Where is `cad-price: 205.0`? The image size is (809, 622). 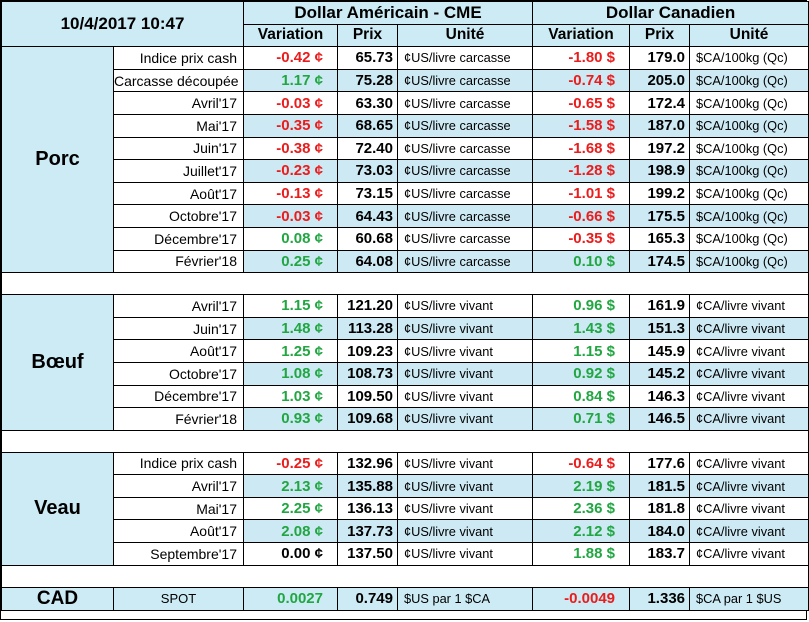 cad-price: 205.0 is located at coordinates (660, 80).